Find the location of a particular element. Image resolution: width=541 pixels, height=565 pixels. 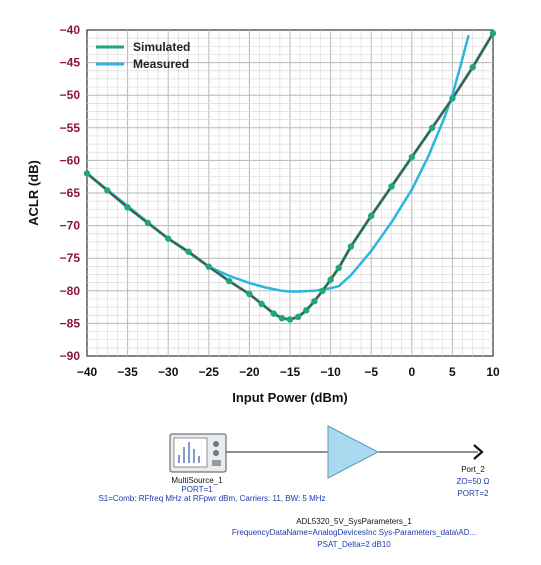

y-tick-label: −75 is located at coordinates (70, 258).